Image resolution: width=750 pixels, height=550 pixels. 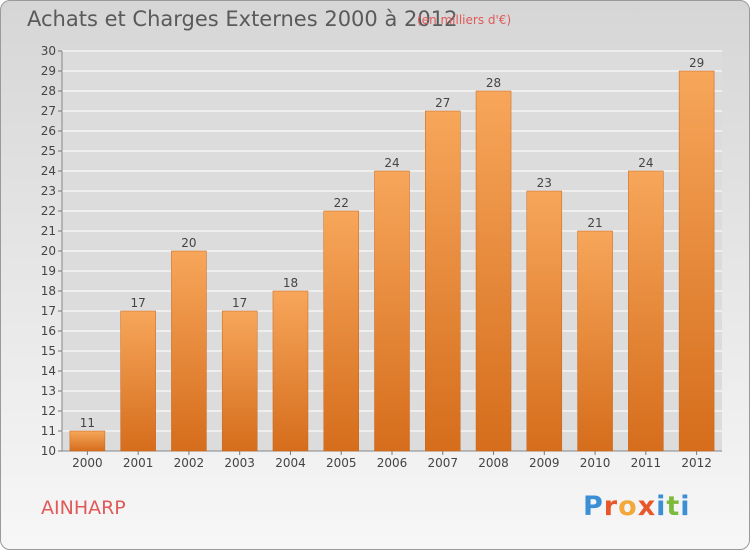 What do you see at coordinates (48, 311) in the screenshot?
I see `y-tick-label: 17` at bounding box center [48, 311].